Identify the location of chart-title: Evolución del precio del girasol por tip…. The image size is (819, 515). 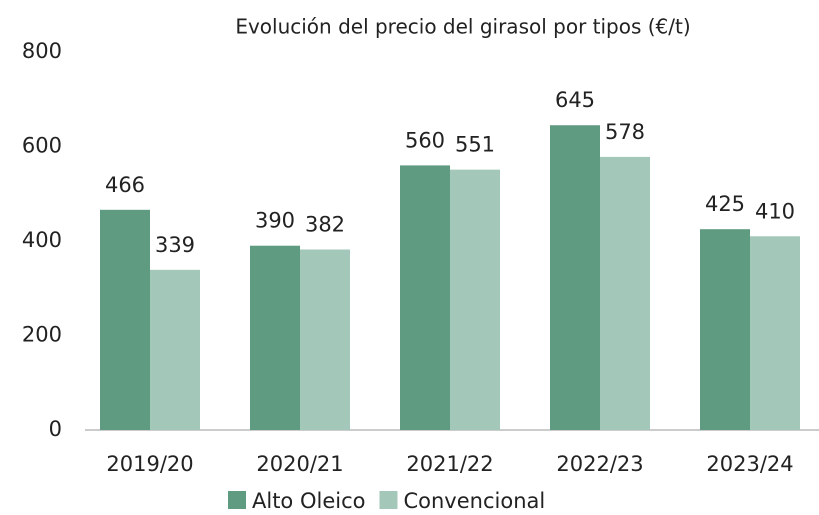
(462, 27).